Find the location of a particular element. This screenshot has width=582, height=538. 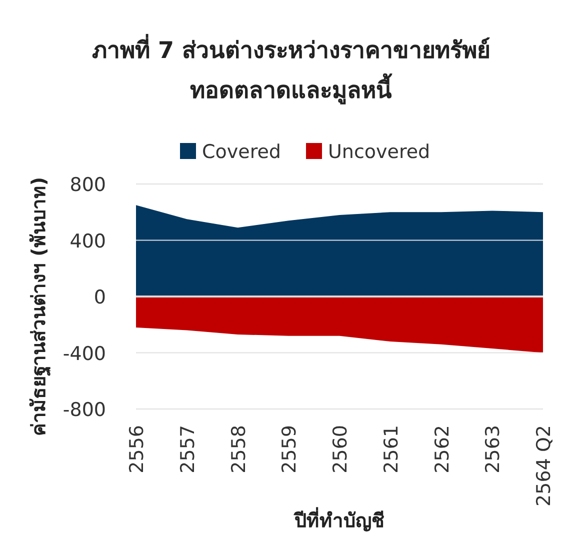

x-tick-label: 2559 is located at coordinates (289, 449).